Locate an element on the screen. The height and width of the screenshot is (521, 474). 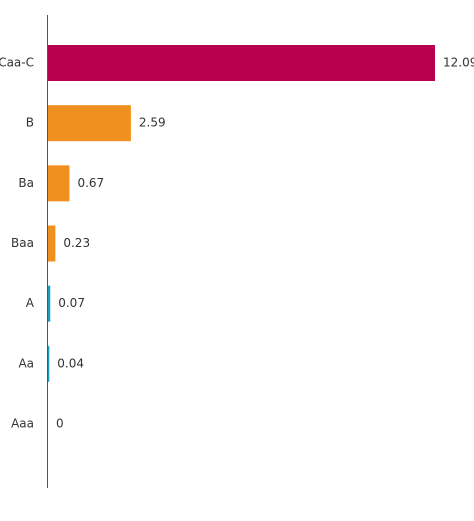
y-tick-label: A is located at coordinates (30, 303).